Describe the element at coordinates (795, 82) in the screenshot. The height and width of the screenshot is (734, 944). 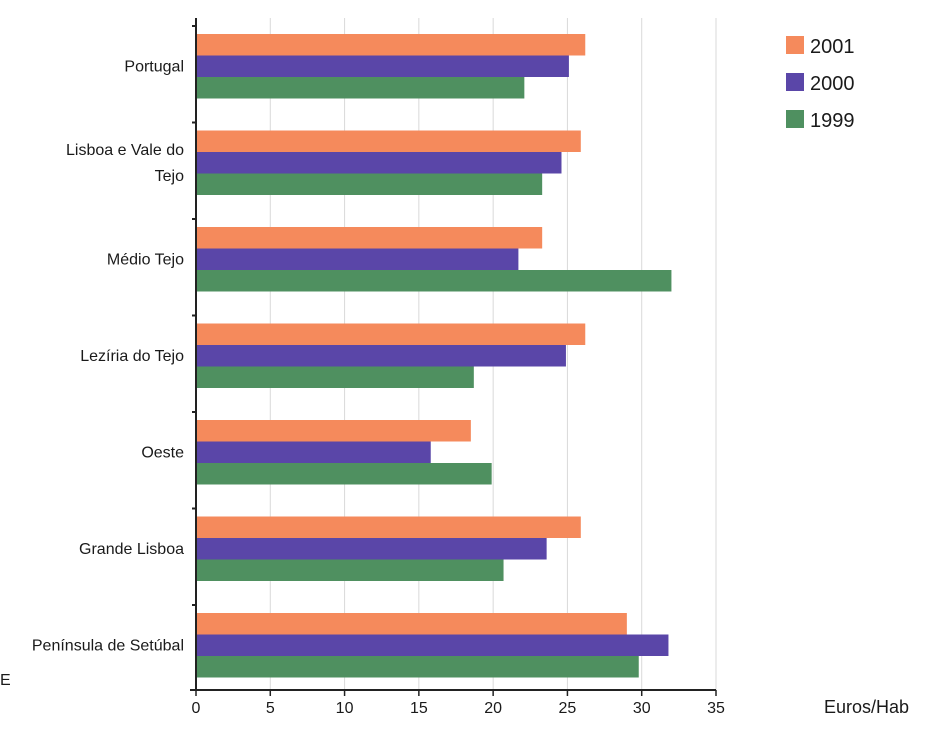
I see `legend-swatch-2000` at that location.